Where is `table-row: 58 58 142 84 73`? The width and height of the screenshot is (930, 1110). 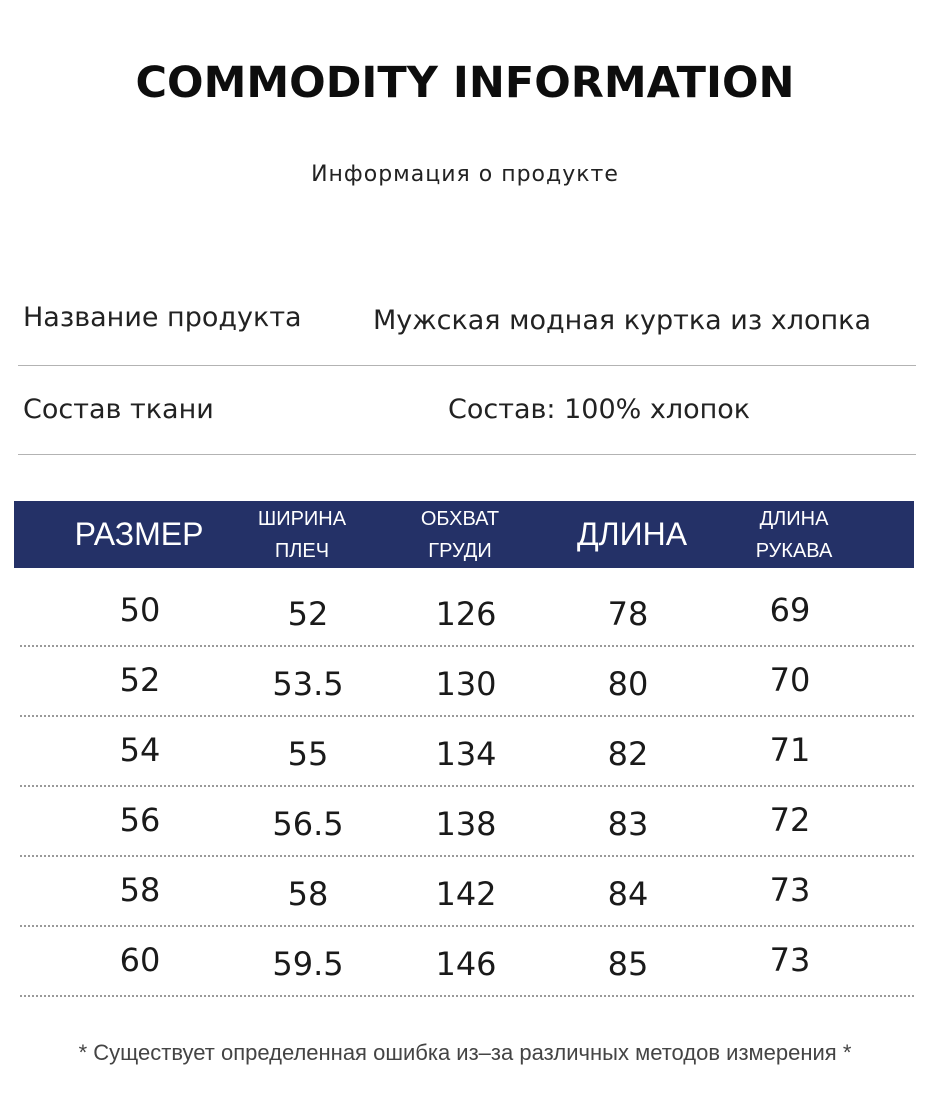
table-row: 58 58 142 84 73 is located at coordinates (467, 891).